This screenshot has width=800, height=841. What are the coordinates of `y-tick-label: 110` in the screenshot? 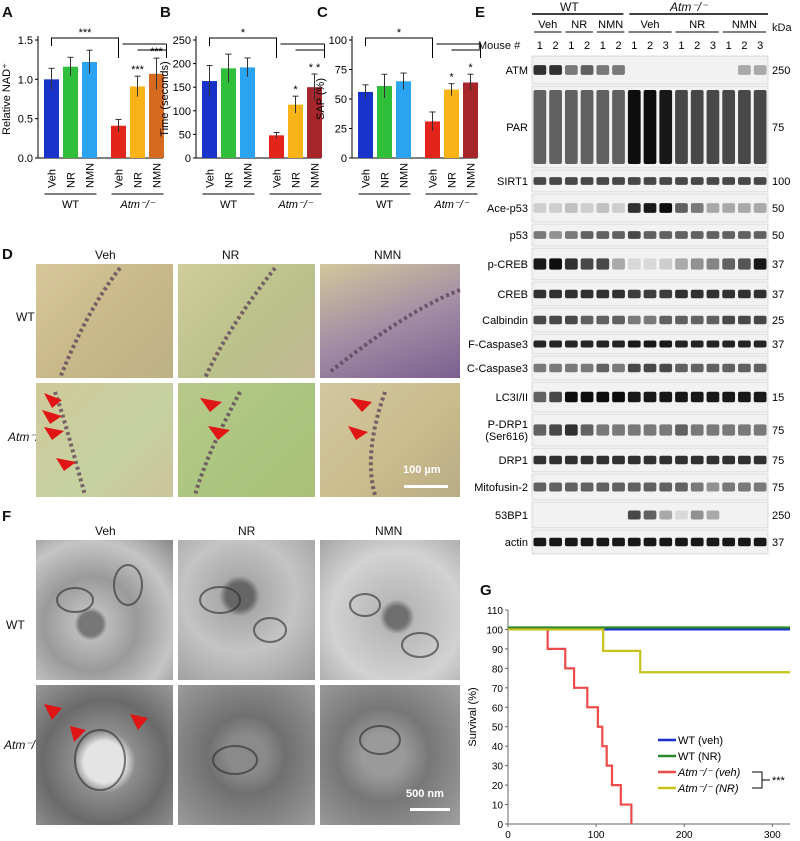 It's located at (495, 611).